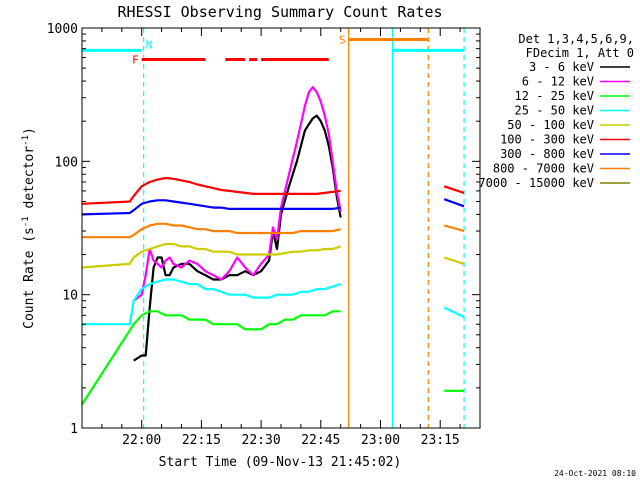  Describe the element at coordinates (141, 440) in the screenshot. I see `x-tick-label: 22:00` at that location.